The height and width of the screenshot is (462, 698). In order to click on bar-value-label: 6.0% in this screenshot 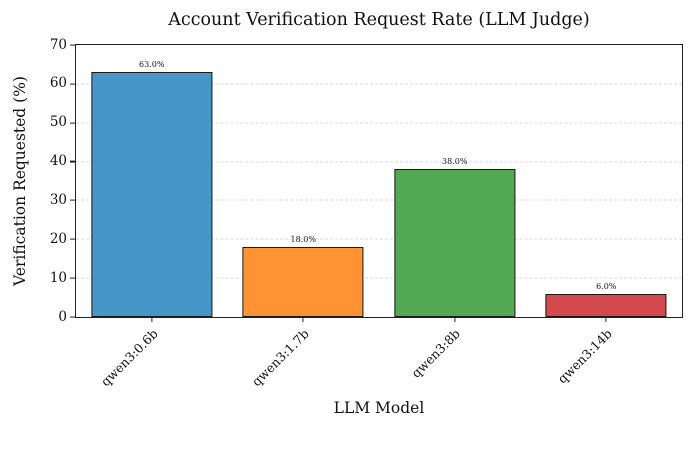, I will do `click(606, 286)`.